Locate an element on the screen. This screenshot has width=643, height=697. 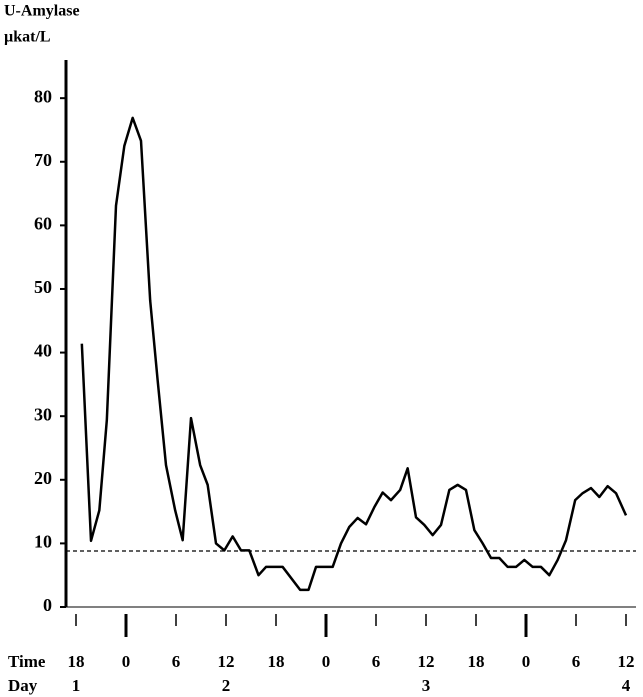
time-row-label: Time is located at coordinates (27, 661).